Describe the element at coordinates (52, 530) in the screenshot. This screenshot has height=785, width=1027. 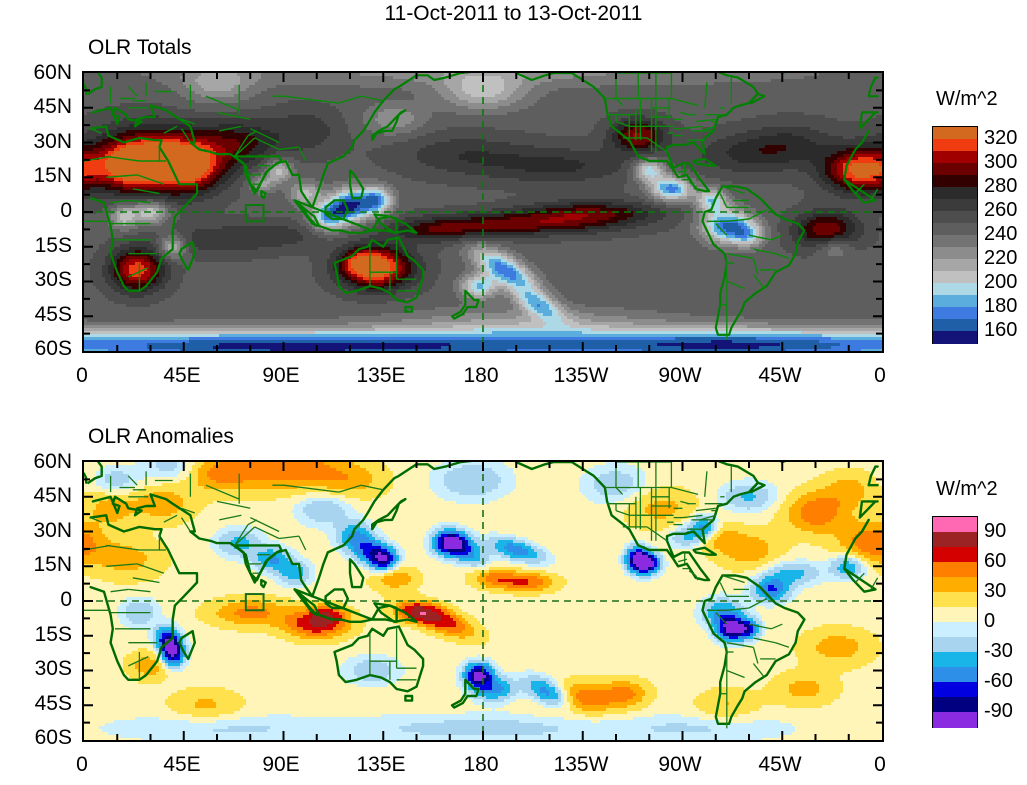
I see `ytick-label: 30N` at that location.